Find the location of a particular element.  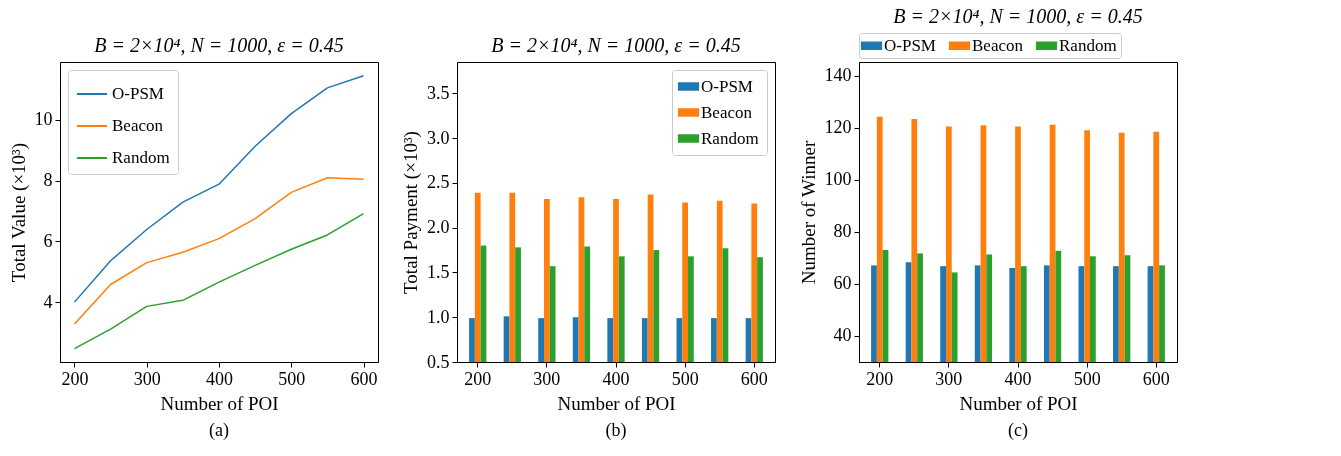

y-tick-label: 2.5 is located at coordinates (438, 182).